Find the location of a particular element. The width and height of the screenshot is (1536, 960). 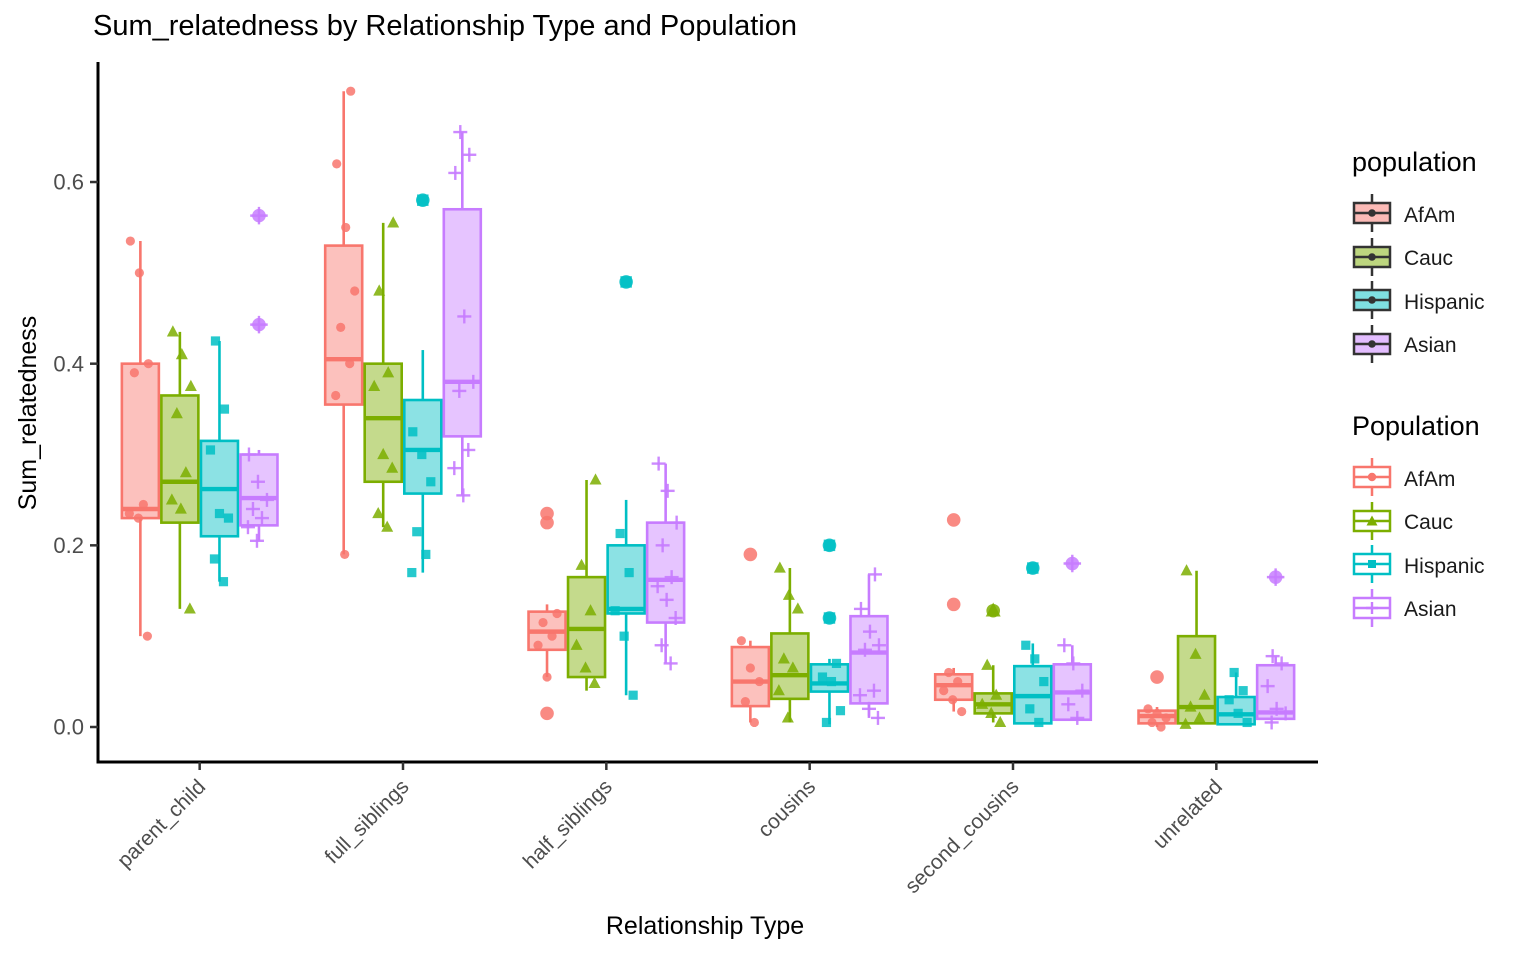

box-unrelated-Cauc is located at coordinates (1196, 647).